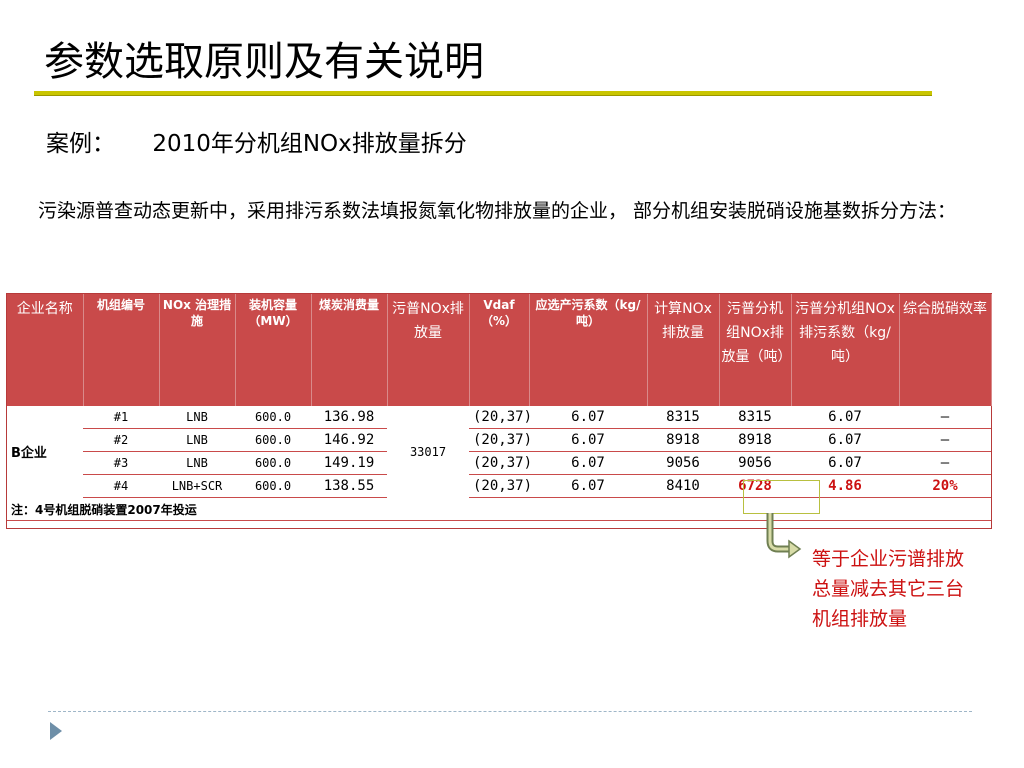 This screenshot has height=768, width=1024. Describe the element at coordinates (945, 486) in the screenshot. I see `efficiency-cell-highlight: 20%` at that location.